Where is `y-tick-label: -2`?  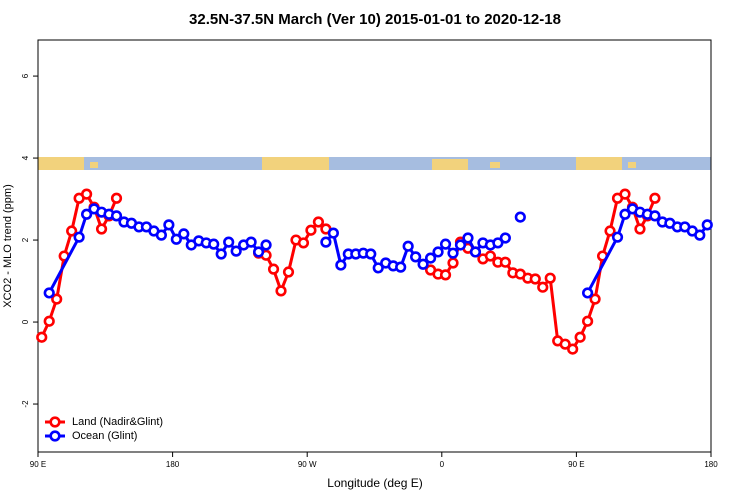 y-tick-label: -2 is located at coordinates (25, 404).